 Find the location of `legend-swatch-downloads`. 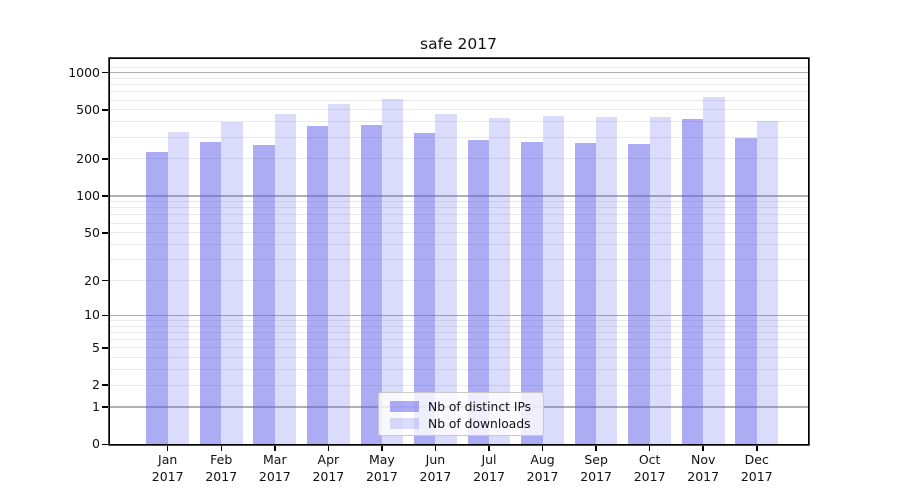

legend-swatch-downloads is located at coordinates (404, 423).